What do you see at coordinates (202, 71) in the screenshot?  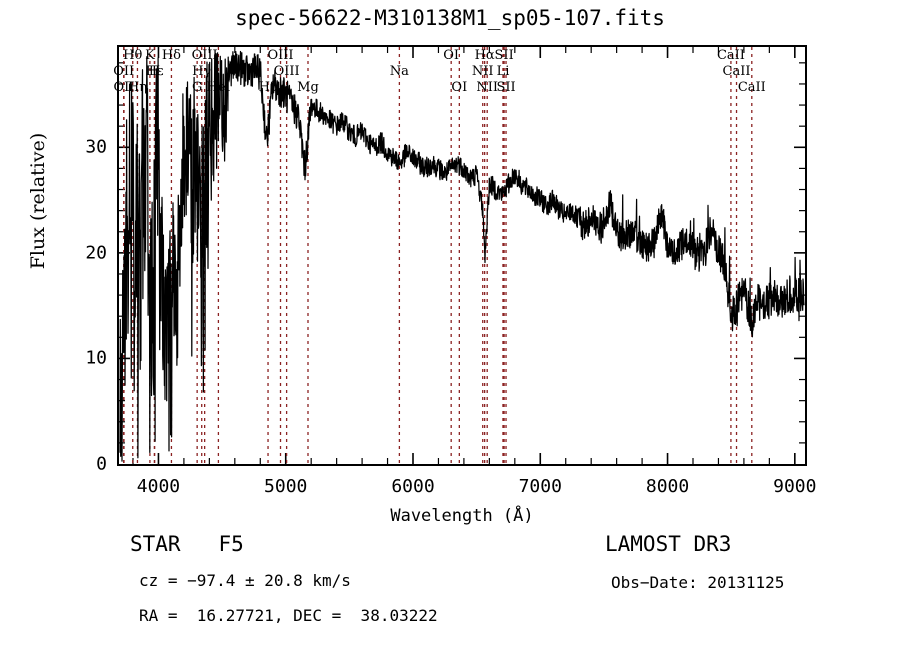 I see `line-label-H-4340: Hγ` at bounding box center [202, 71].